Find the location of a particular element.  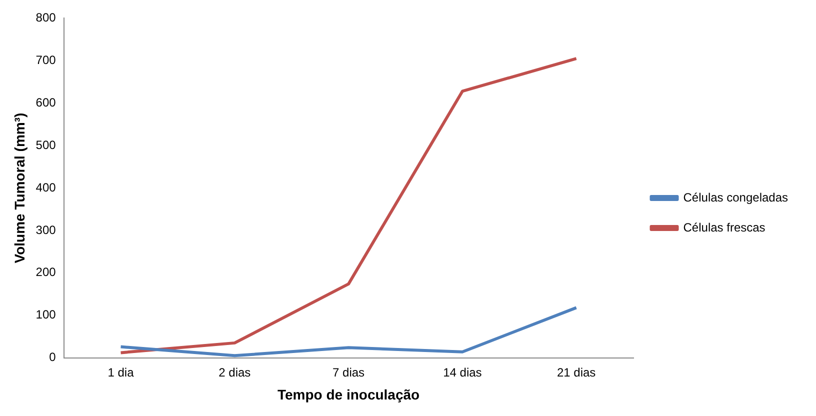

y-tick-label: 500 is located at coordinates (46, 145).